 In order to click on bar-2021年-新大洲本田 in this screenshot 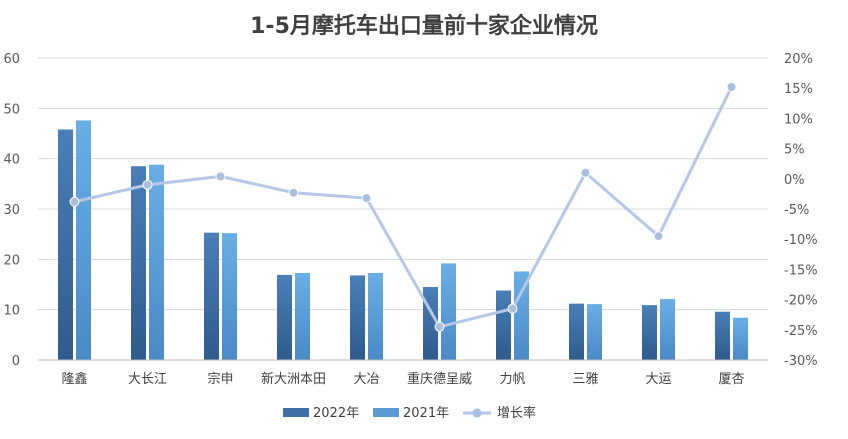, I will do `click(302, 316)`.